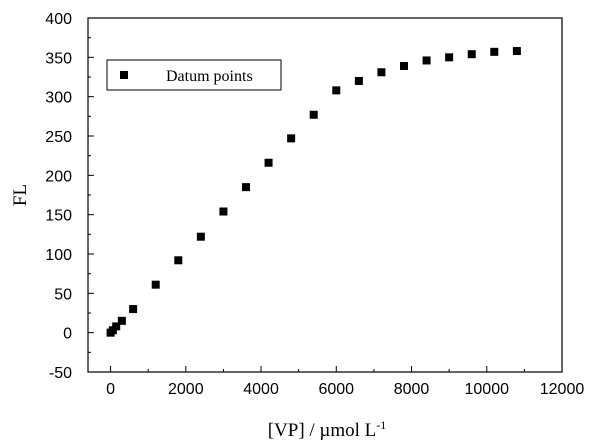  Describe the element at coordinates (186, 389) in the screenshot. I see `x-tick-label: 2000` at that location.